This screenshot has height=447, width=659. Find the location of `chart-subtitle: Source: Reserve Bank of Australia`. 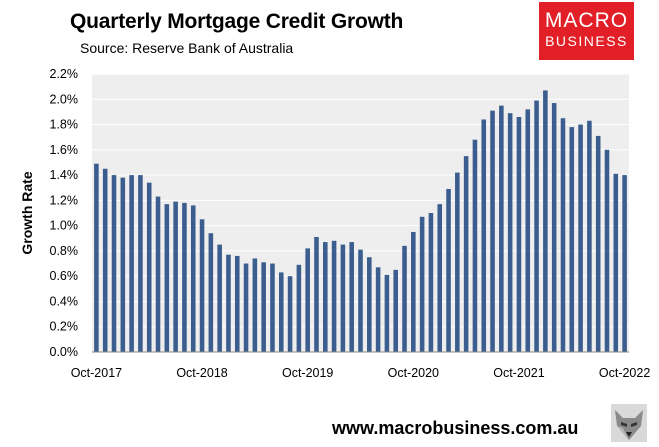

chart-subtitle: Source: Reserve Bank of Australia is located at coordinates (187, 48).